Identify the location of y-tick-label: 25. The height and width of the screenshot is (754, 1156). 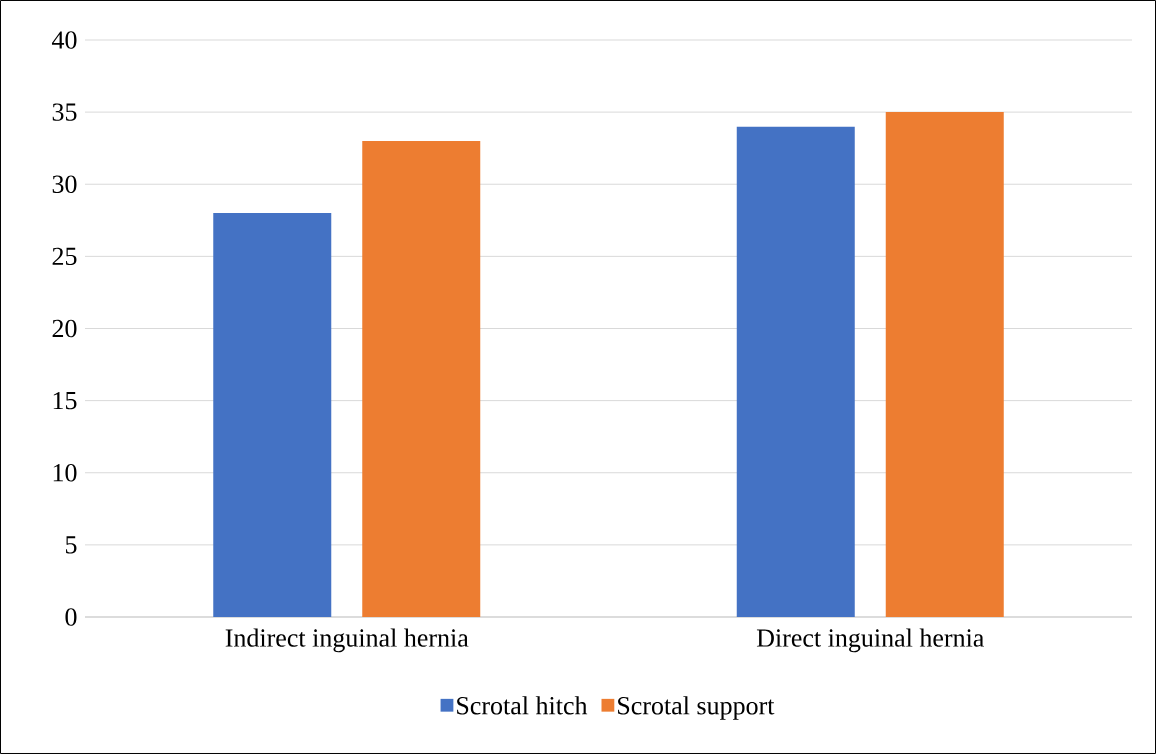
(64, 256).